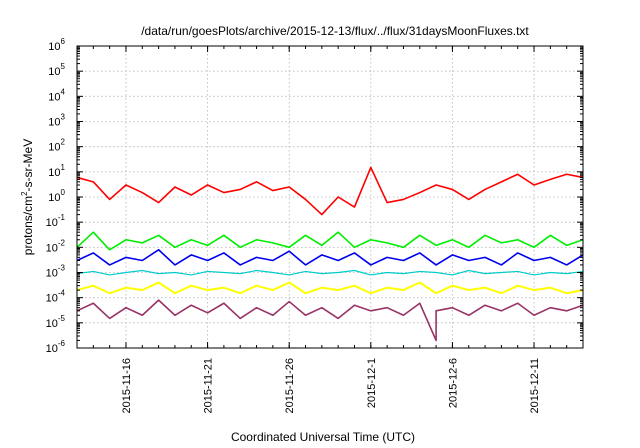 This screenshot has width=640, height=448. What do you see at coordinates (62, 318) in the screenshot?
I see `y-tick-exponent: -5` at bounding box center [62, 318].